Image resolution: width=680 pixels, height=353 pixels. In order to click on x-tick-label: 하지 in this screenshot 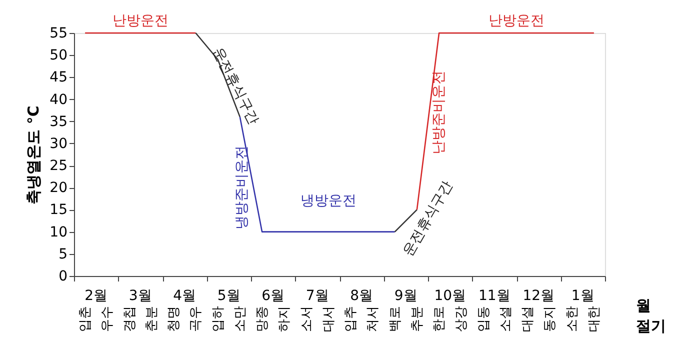, I will do `click(284, 319)`.